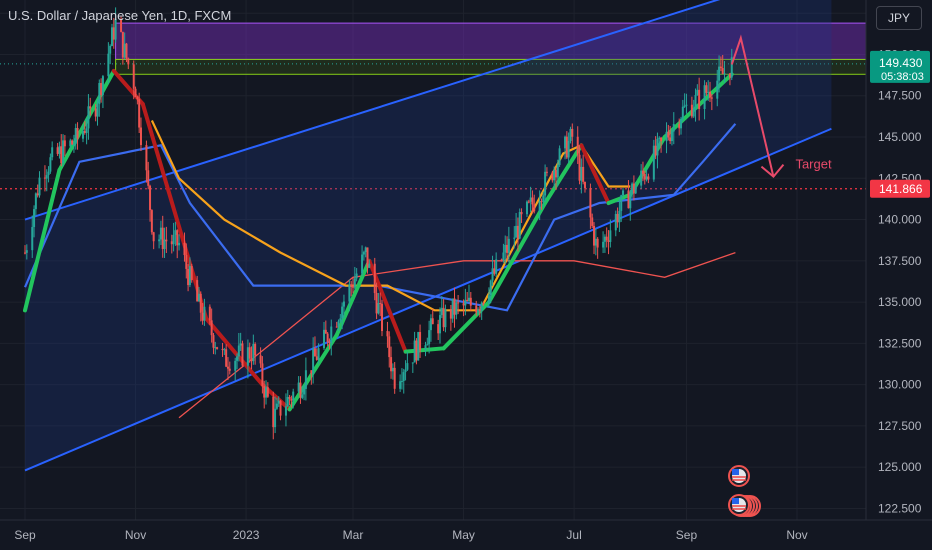 The image size is (932, 550). What do you see at coordinates (752, 105) in the screenshot?
I see `projection-line` at bounding box center [752, 105].